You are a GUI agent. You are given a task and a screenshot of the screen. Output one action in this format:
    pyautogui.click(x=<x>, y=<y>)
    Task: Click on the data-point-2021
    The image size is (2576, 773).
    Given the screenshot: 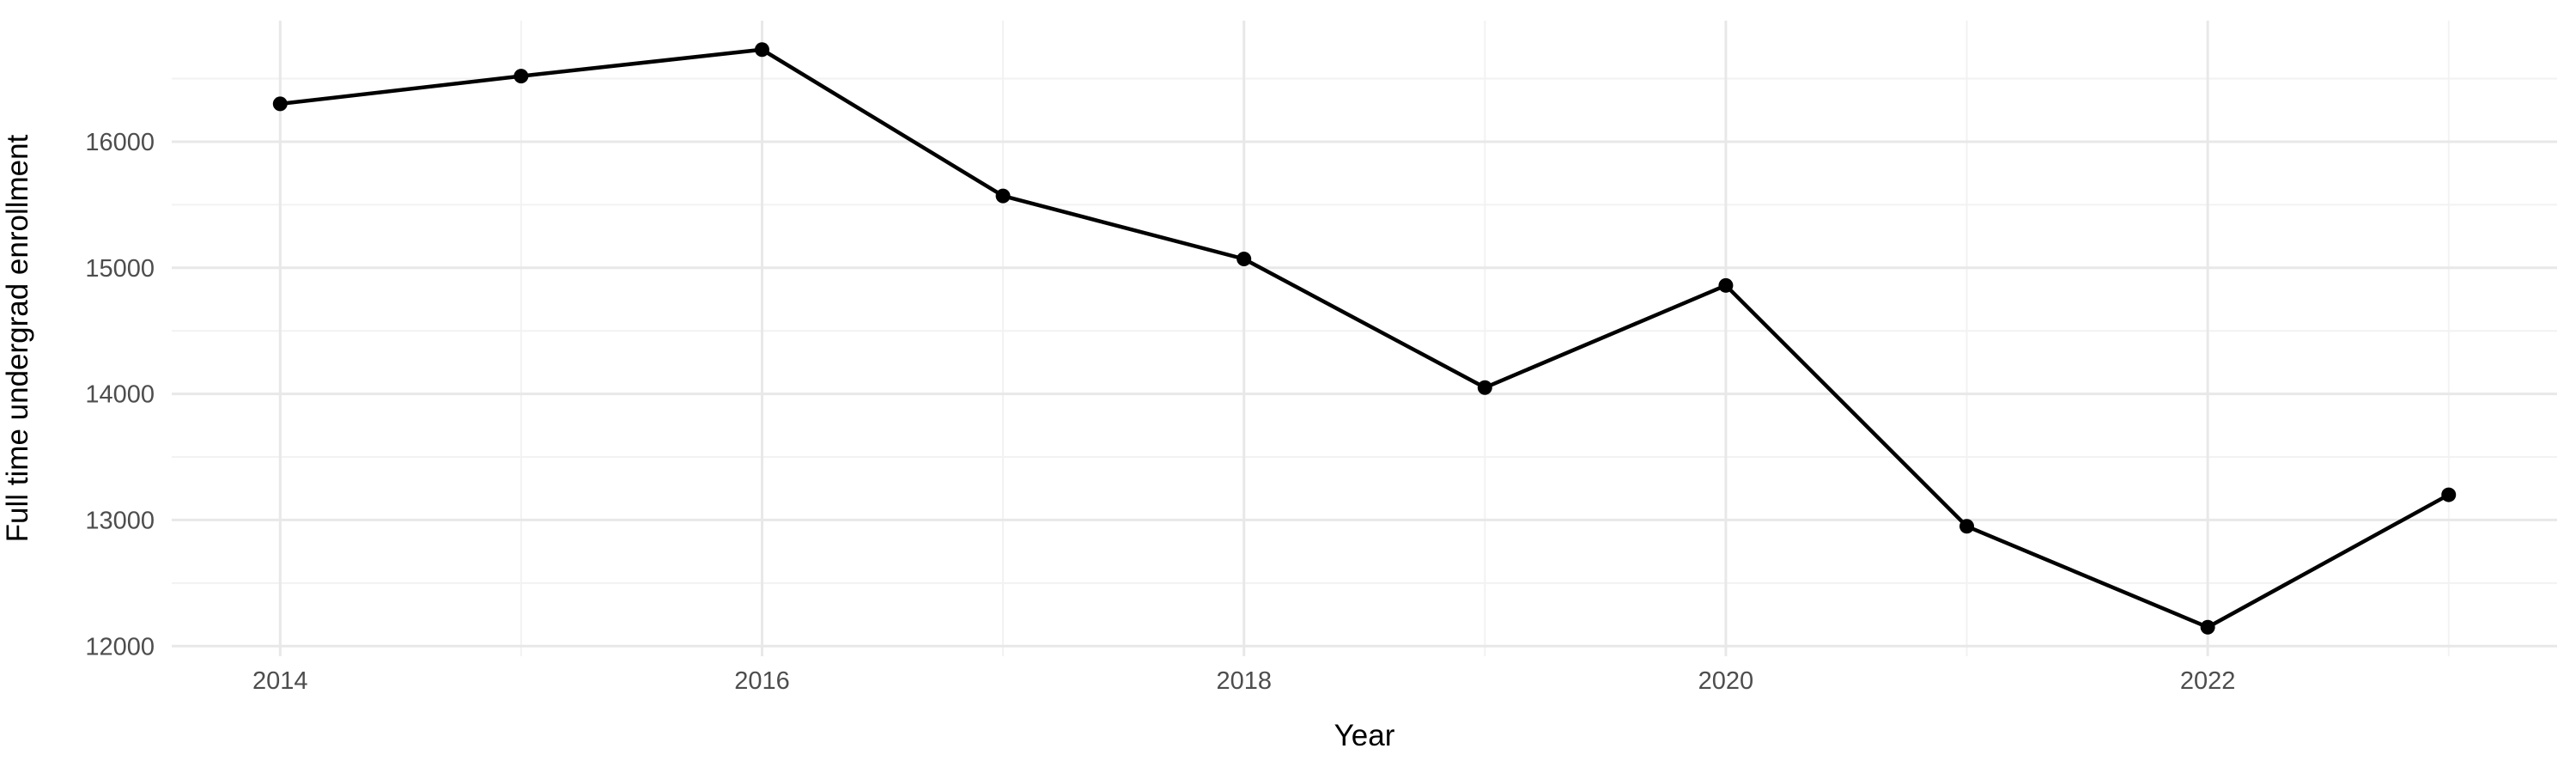 What is the action you would take?
    pyautogui.click(x=1967, y=526)
    